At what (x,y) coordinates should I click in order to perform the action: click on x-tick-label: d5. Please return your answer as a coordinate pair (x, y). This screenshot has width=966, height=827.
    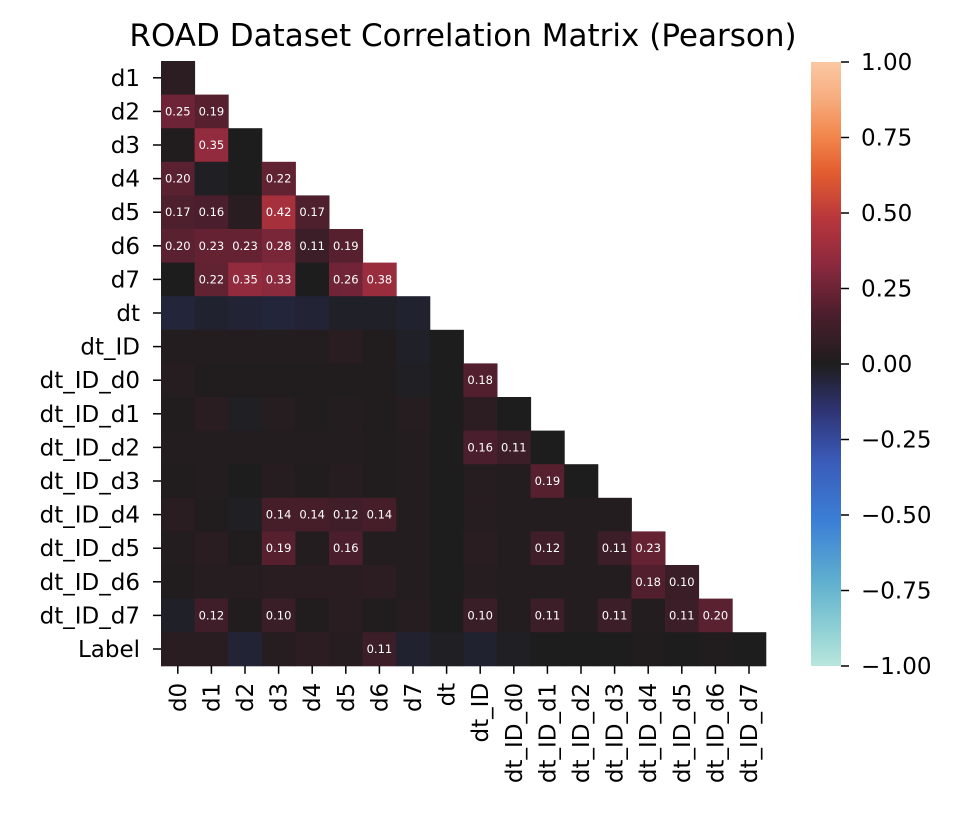
    Looking at the image, I should click on (347, 697).